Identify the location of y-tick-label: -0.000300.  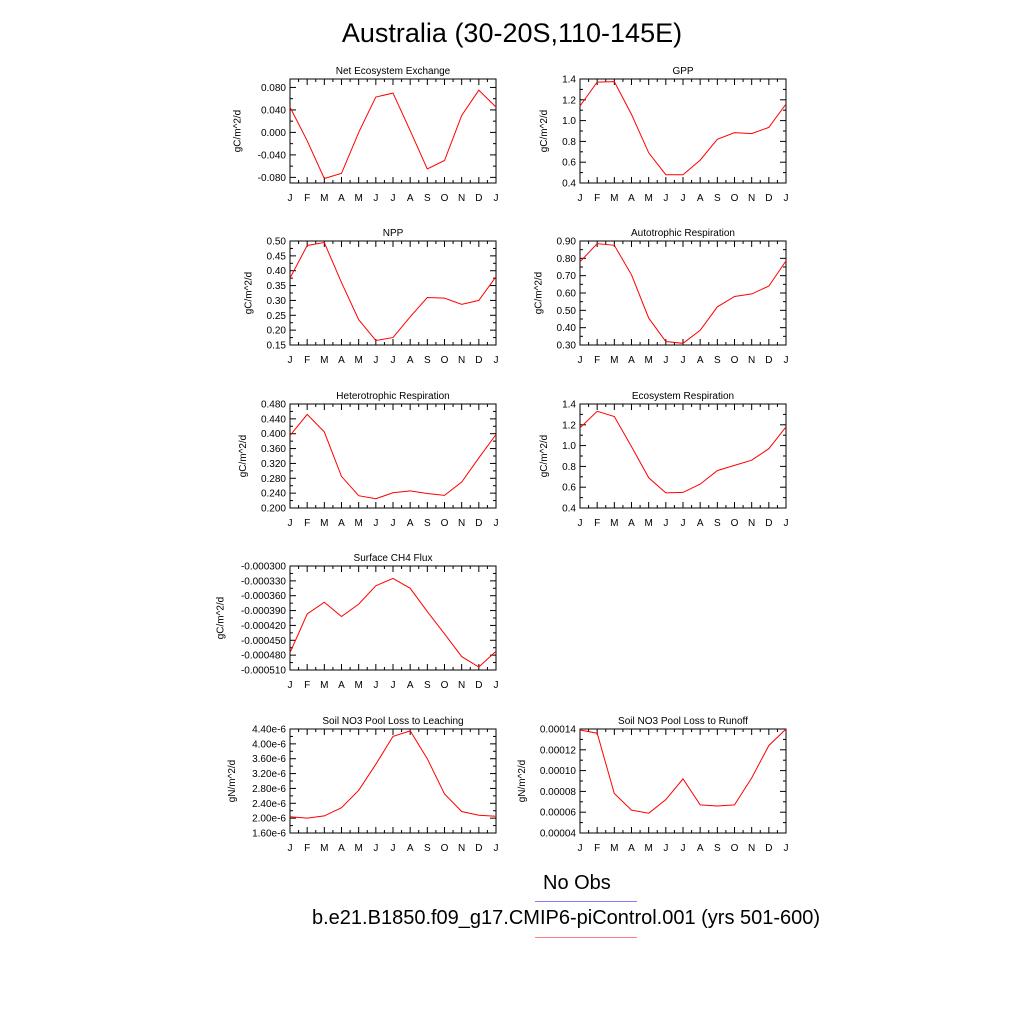
(263, 567).